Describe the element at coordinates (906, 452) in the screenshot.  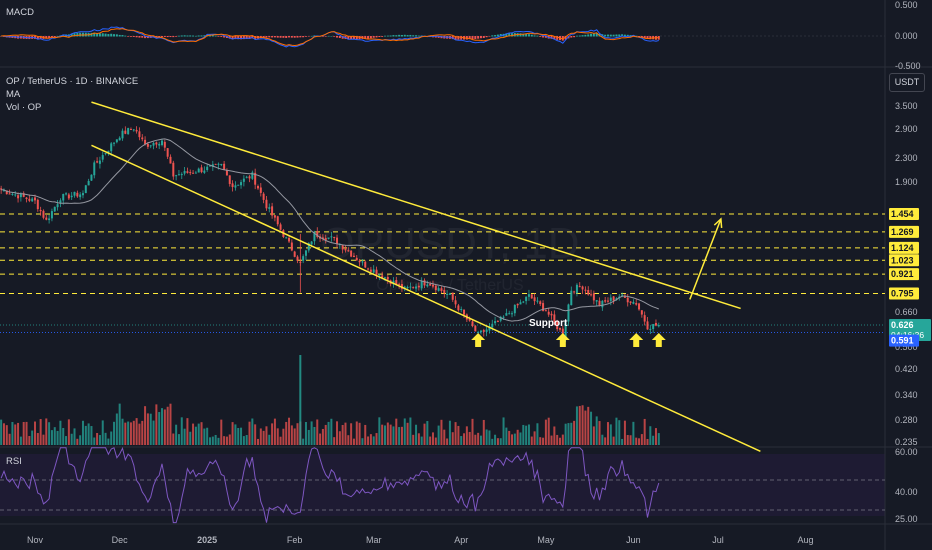
I see `rsi-axis-tick: 60.00` at that location.